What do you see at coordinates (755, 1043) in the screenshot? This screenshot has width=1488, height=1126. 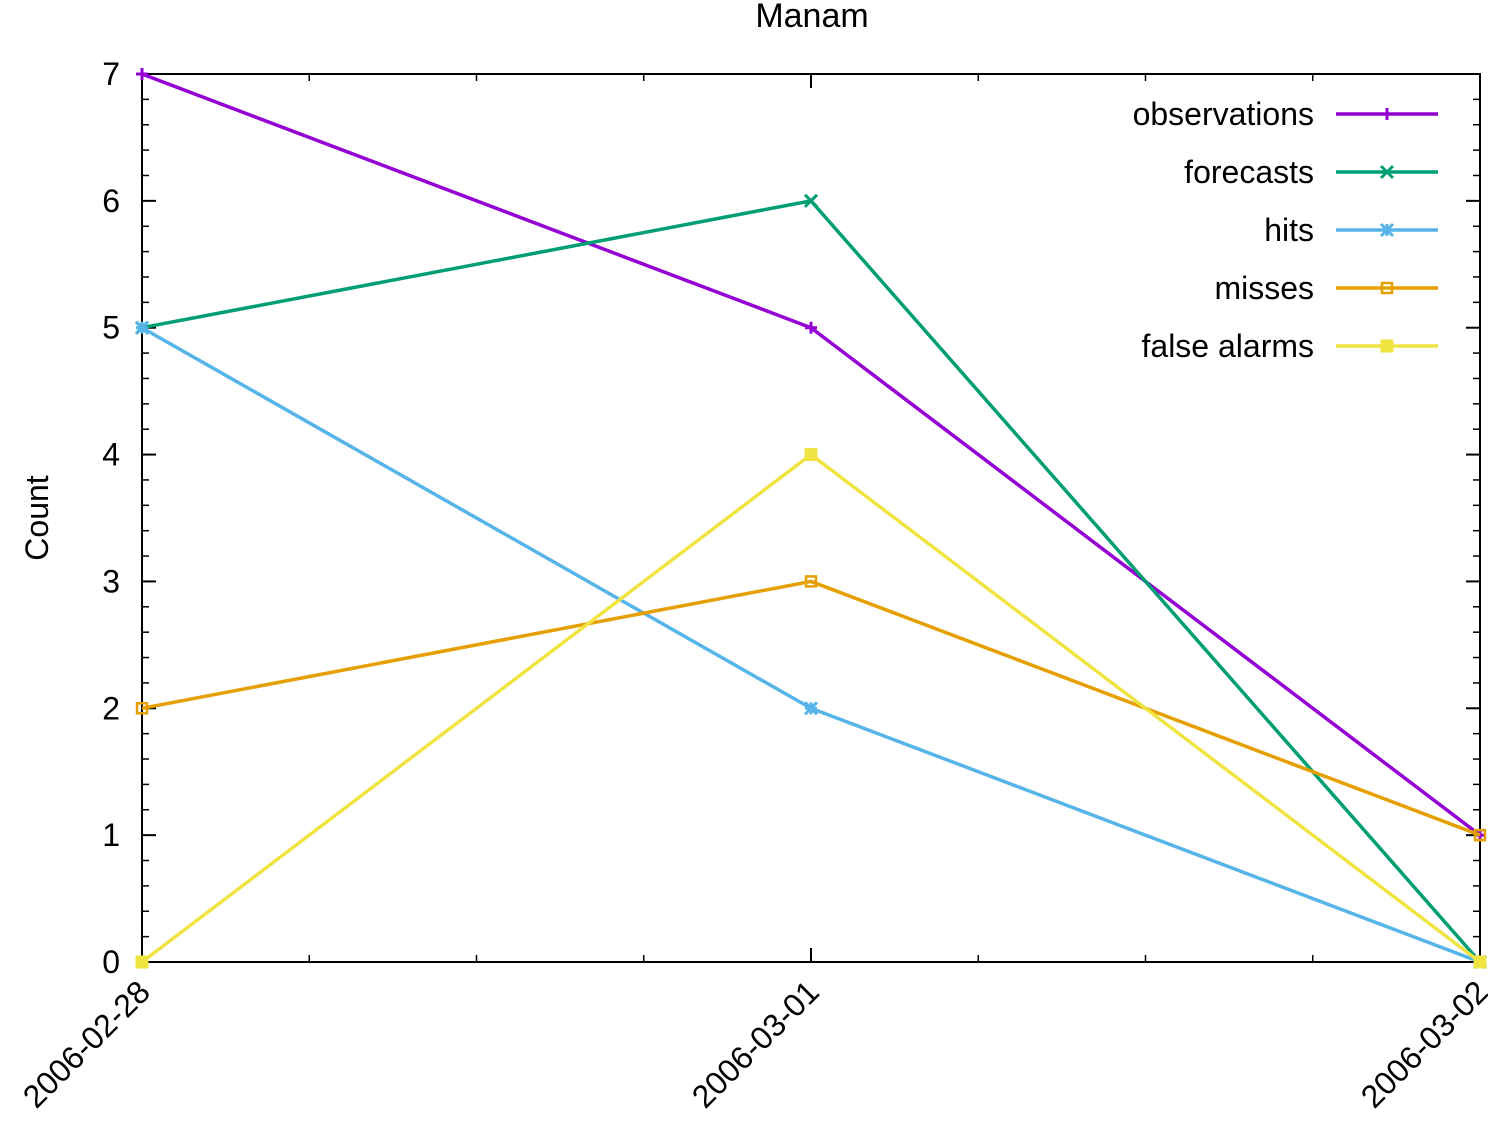 I see `x-tick-label: 2006-03-01` at bounding box center [755, 1043].